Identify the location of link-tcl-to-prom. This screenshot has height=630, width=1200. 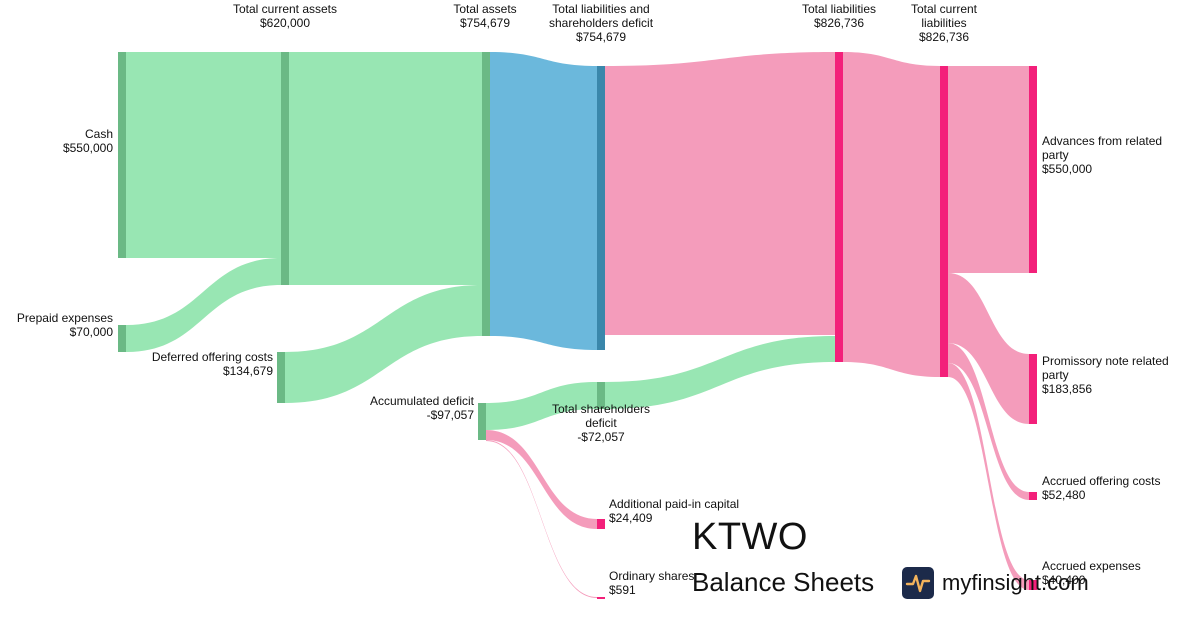
(988, 348).